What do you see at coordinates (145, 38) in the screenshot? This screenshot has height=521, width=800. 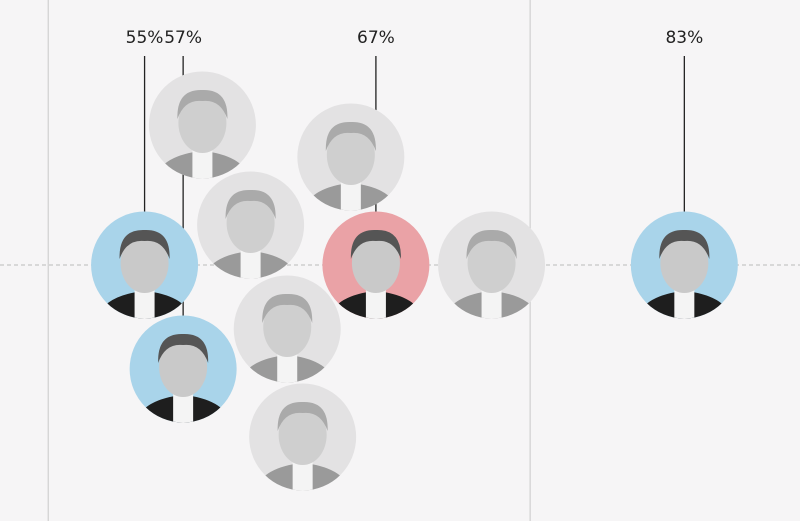 I see `value-label: 55%` at bounding box center [145, 38].